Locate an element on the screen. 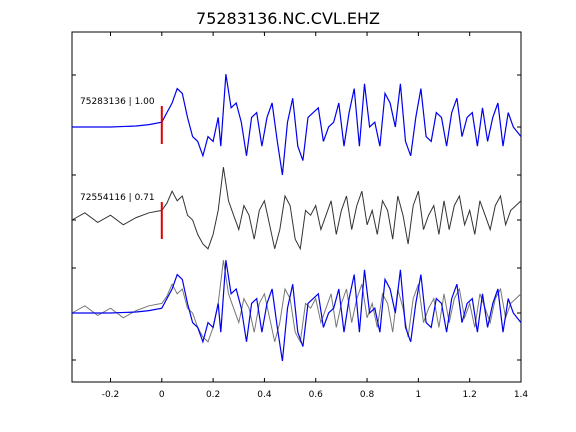 This screenshot has width=576, height=432. x-tick-label: 0.4 is located at coordinates (264, 395).